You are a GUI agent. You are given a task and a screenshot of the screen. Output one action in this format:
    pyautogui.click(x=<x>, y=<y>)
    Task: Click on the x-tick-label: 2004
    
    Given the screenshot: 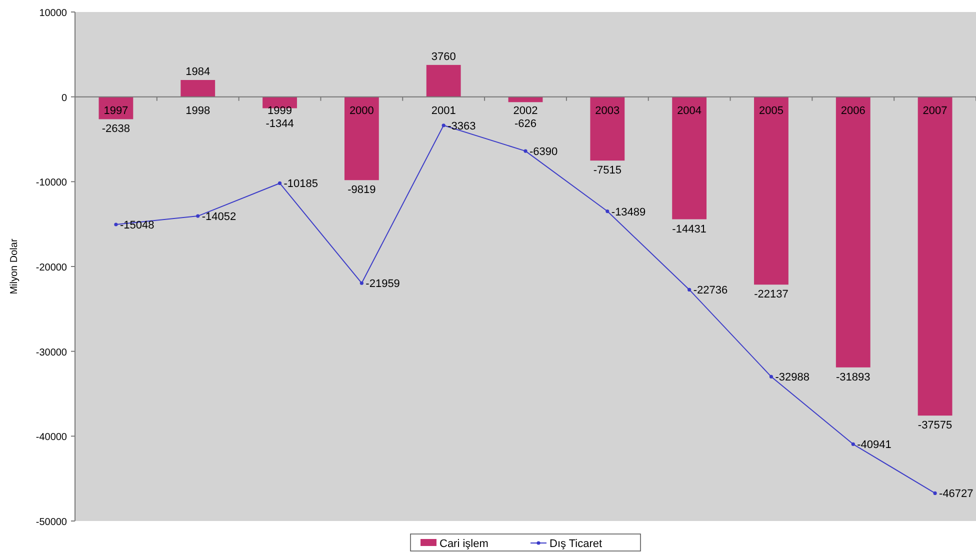 What is the action you would take?
    pyautogui.click(x=689, y=110)
    